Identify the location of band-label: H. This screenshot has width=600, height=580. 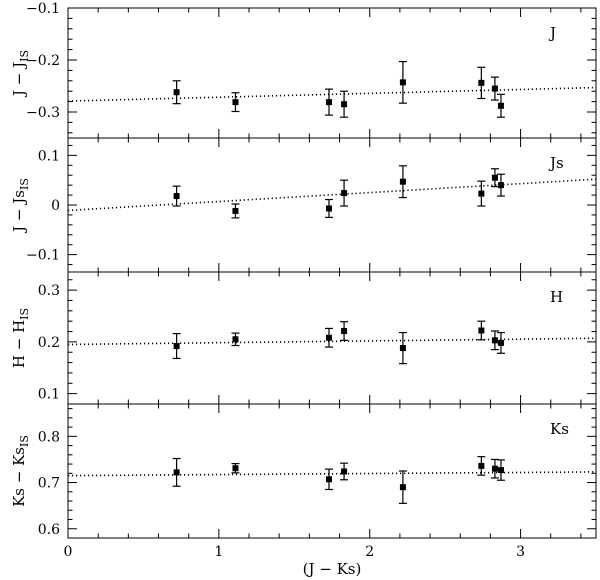
(556, 297).